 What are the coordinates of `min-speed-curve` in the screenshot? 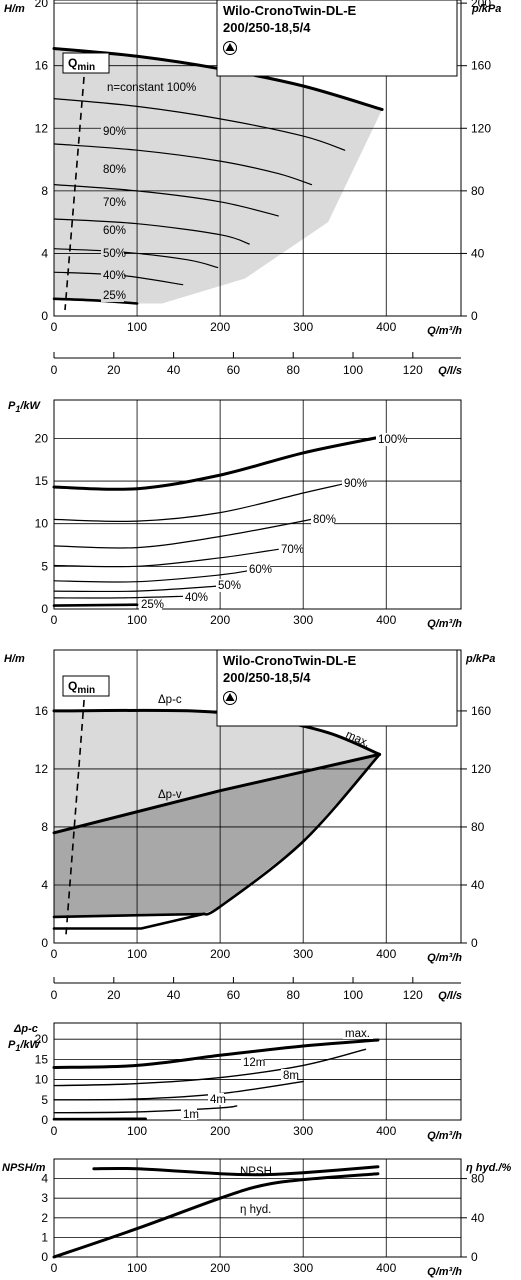 It's located at (128, 921).